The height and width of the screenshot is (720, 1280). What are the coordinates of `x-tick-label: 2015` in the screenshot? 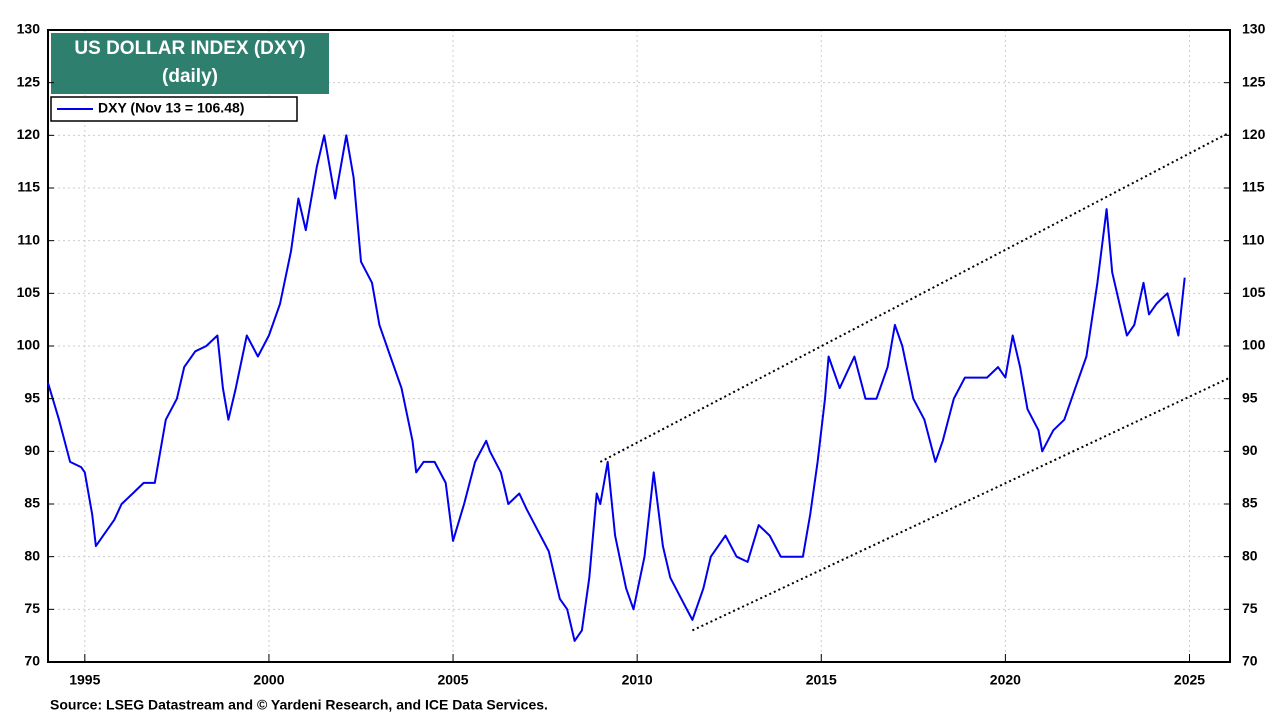 It's located at (821, 680).